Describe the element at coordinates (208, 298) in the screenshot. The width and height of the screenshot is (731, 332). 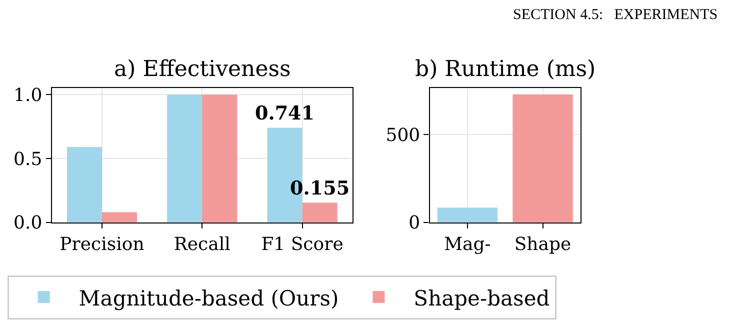
I see `legend-label: Magnitude-based (Ours)` at that location.